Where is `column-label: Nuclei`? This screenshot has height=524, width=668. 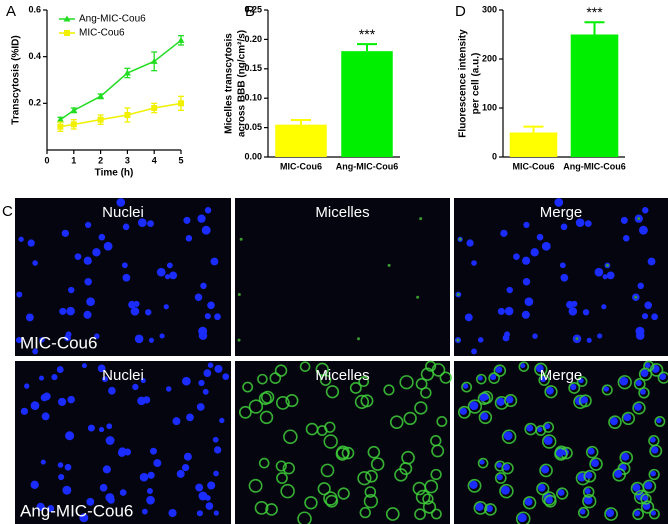 column-label: Nuclei is located at coordinates (123, 212).